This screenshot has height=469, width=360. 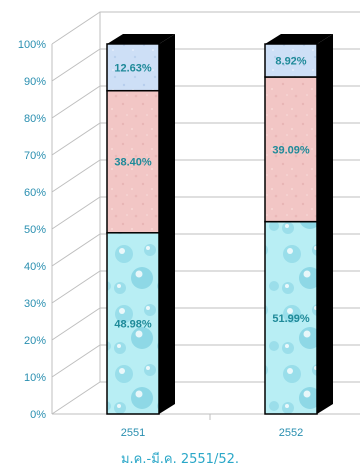 I want to click on y-tick-label: 50%, so click(x=35, y=230).